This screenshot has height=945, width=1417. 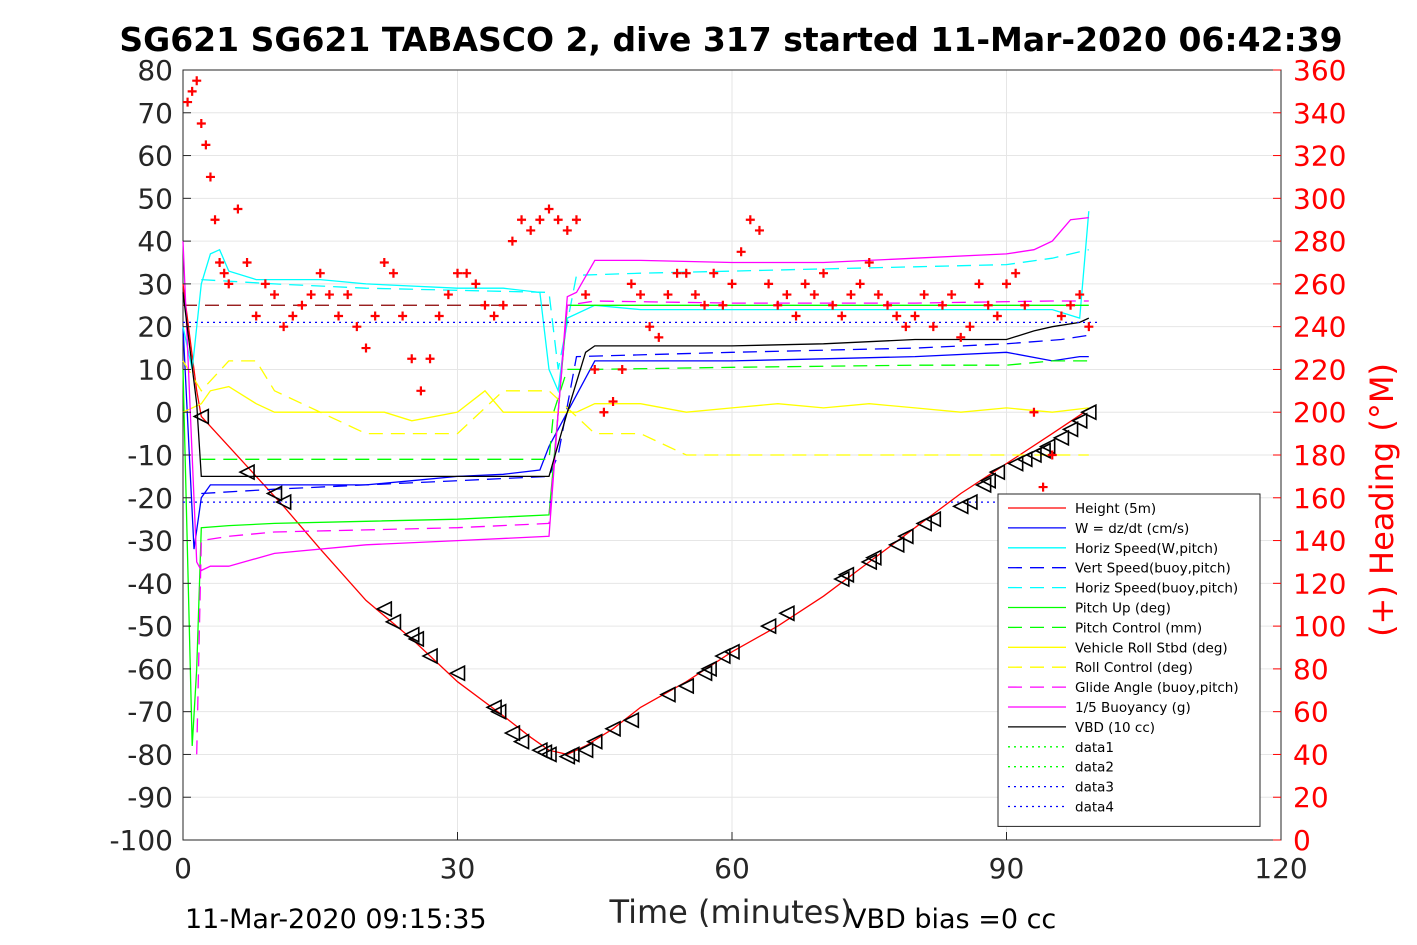 I want to click on x-tick-label: 90, so click(x=1007, y=868).